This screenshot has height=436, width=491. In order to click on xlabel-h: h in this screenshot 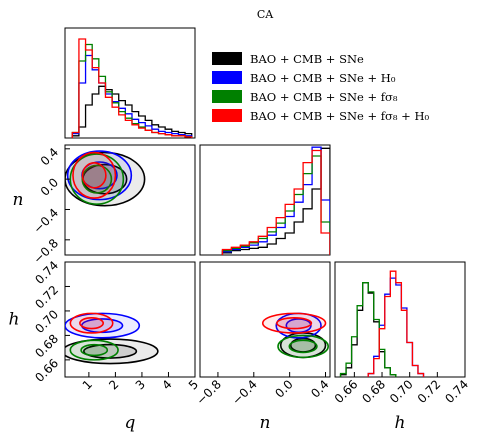, I will do `click(400, 423)`.